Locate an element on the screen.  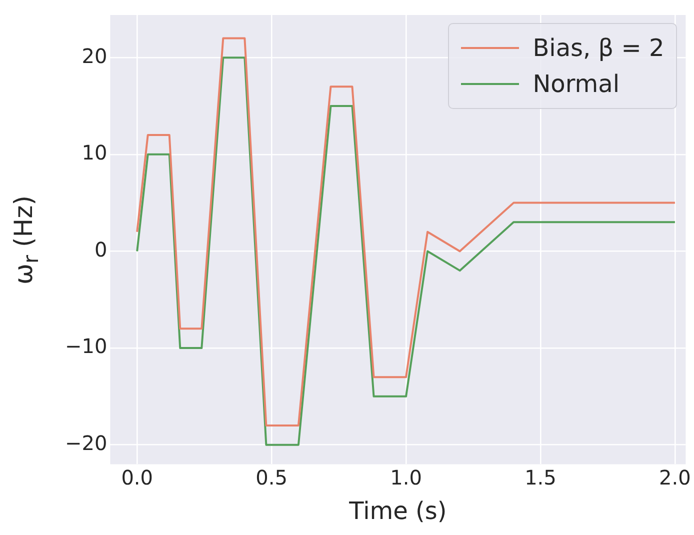
x-tick-label: 2.0 is located at coordinates (675, 477).